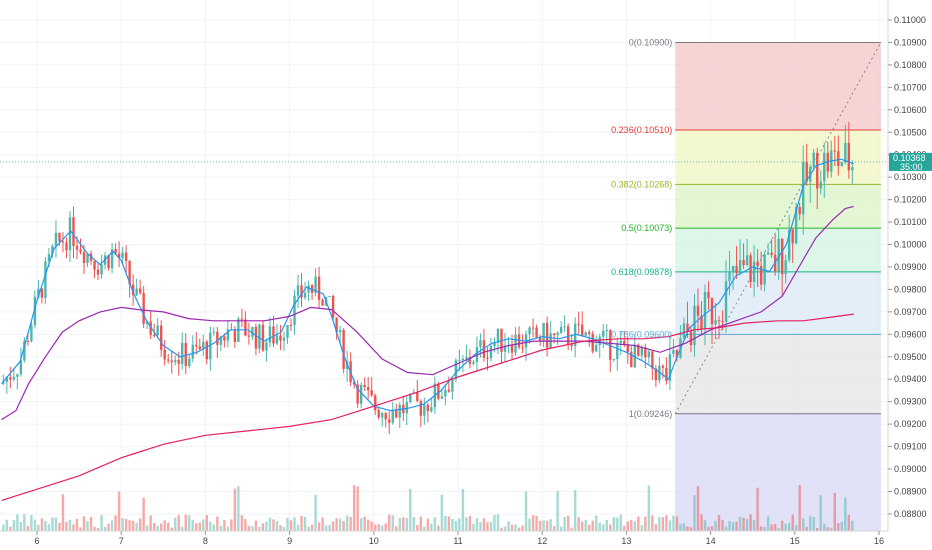 The height and width of the screenshot is (550, 932). What do you see at coordinates (910, 161) in the screenshot?
I see `last-price-badge` at bounding box center [910, 161].